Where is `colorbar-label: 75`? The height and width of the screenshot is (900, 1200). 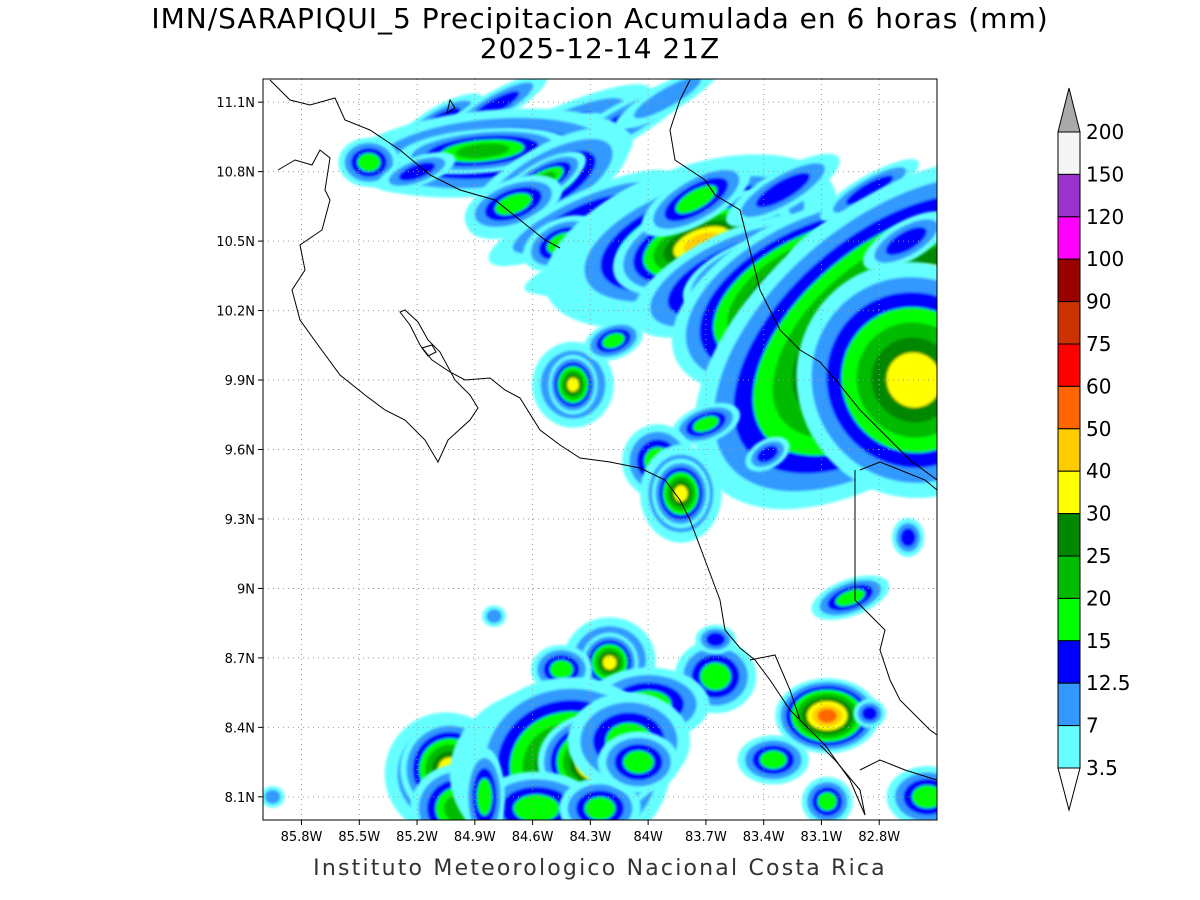 colorbar-label: 75 is located at coordinates (1098, 344).